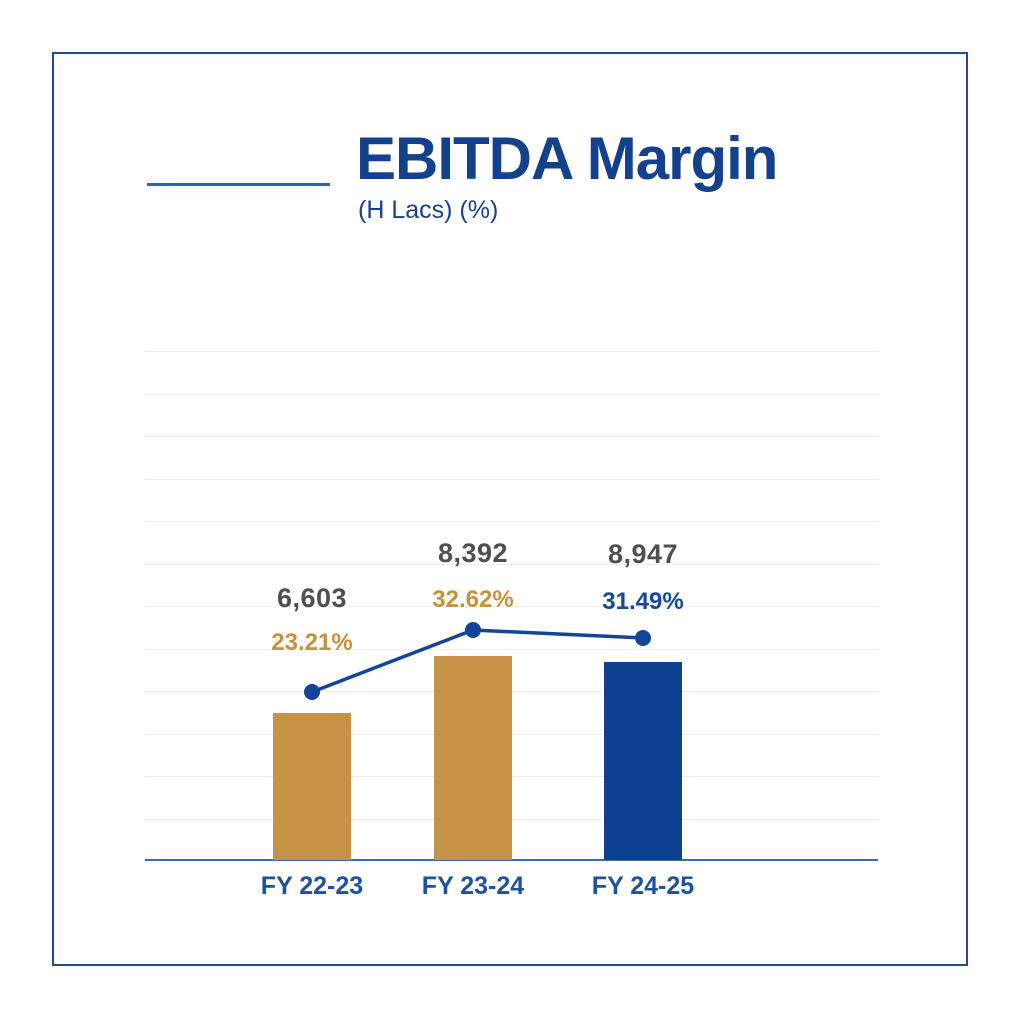  Describe the element at coordinates (511, 860) in the screenshot. I see `x-axis-line` at that location.